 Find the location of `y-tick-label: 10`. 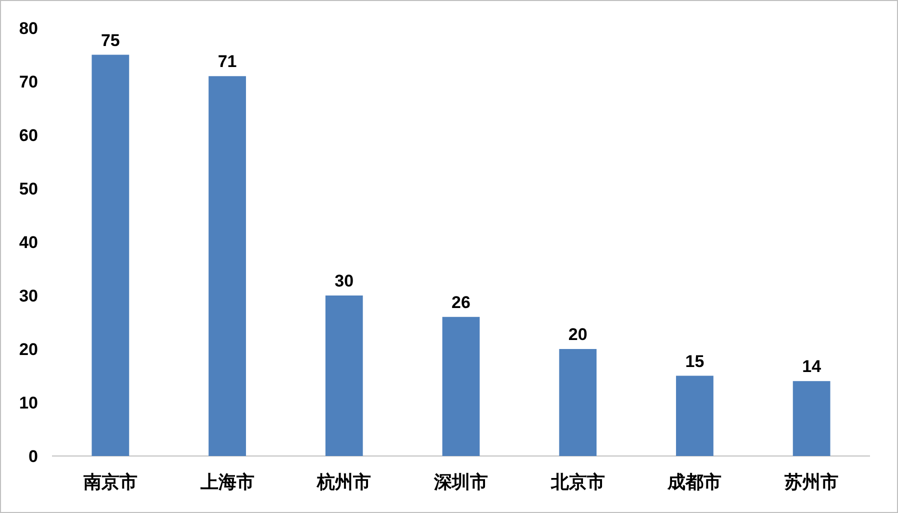

y-tick-label: 10 is located at coordinates (28, 403).